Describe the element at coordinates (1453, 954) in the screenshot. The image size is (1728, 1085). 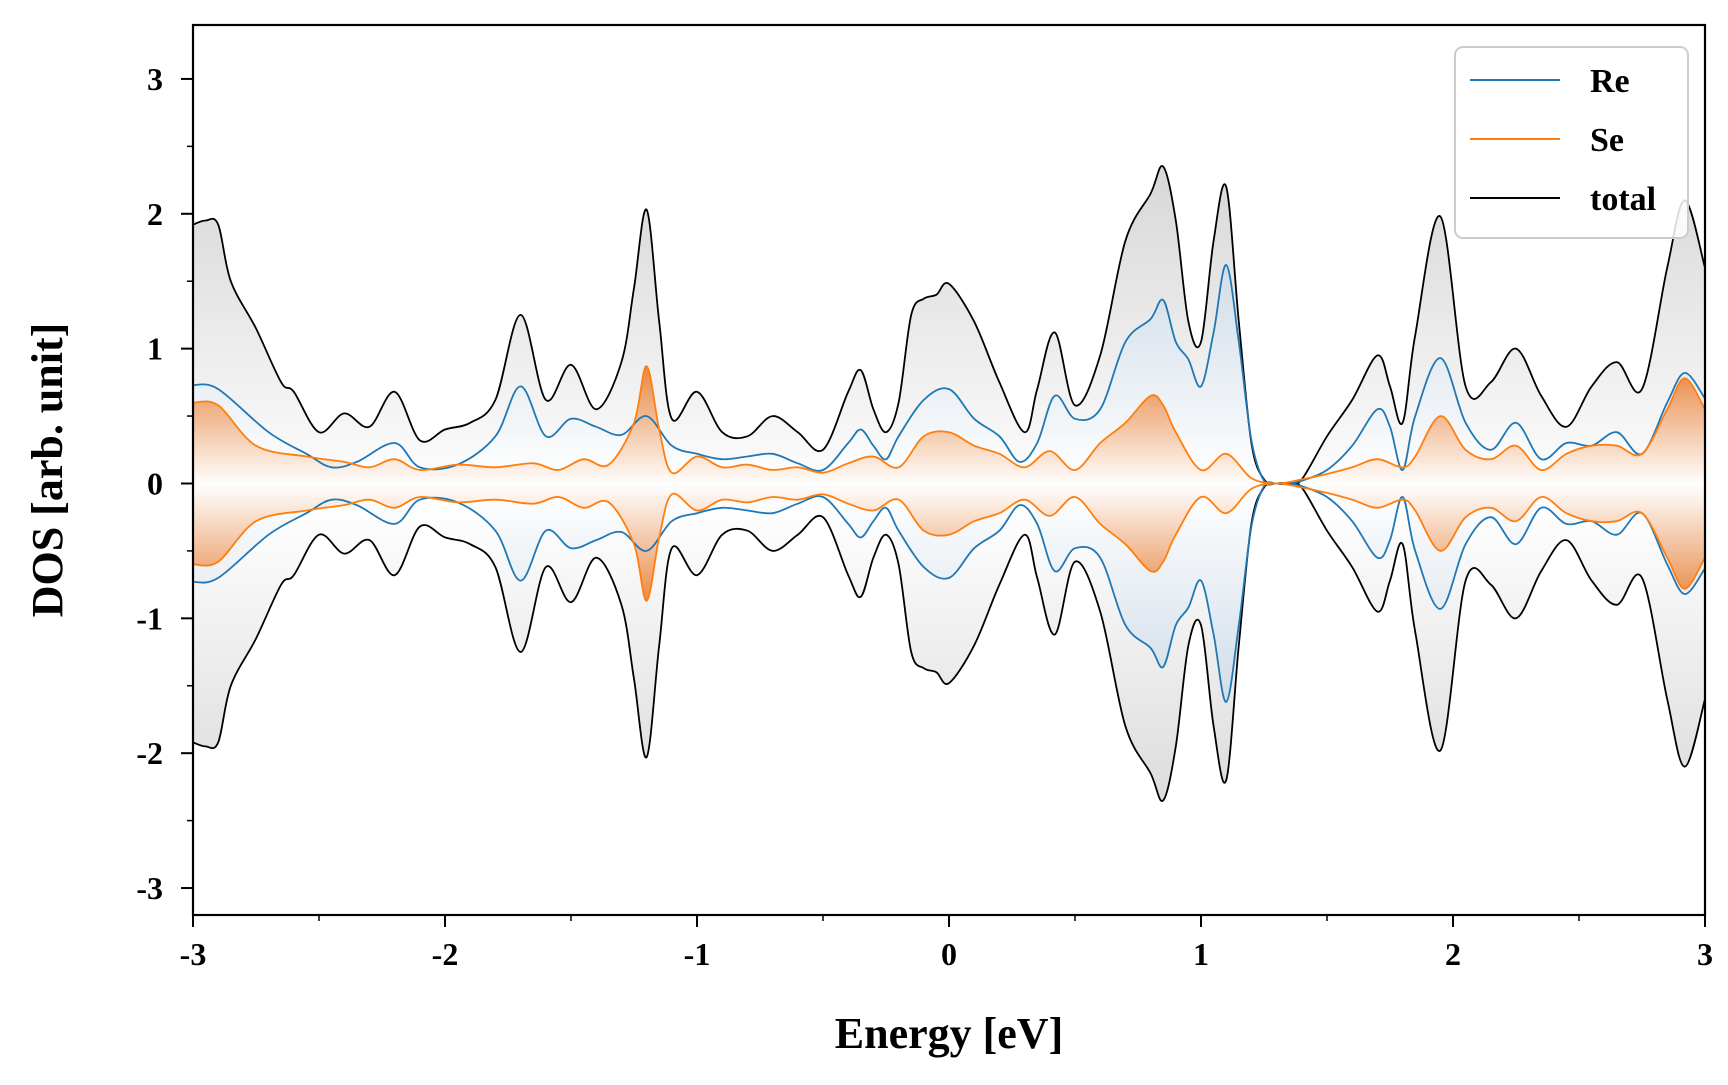
I see `x-tick-label: 2` at that location.